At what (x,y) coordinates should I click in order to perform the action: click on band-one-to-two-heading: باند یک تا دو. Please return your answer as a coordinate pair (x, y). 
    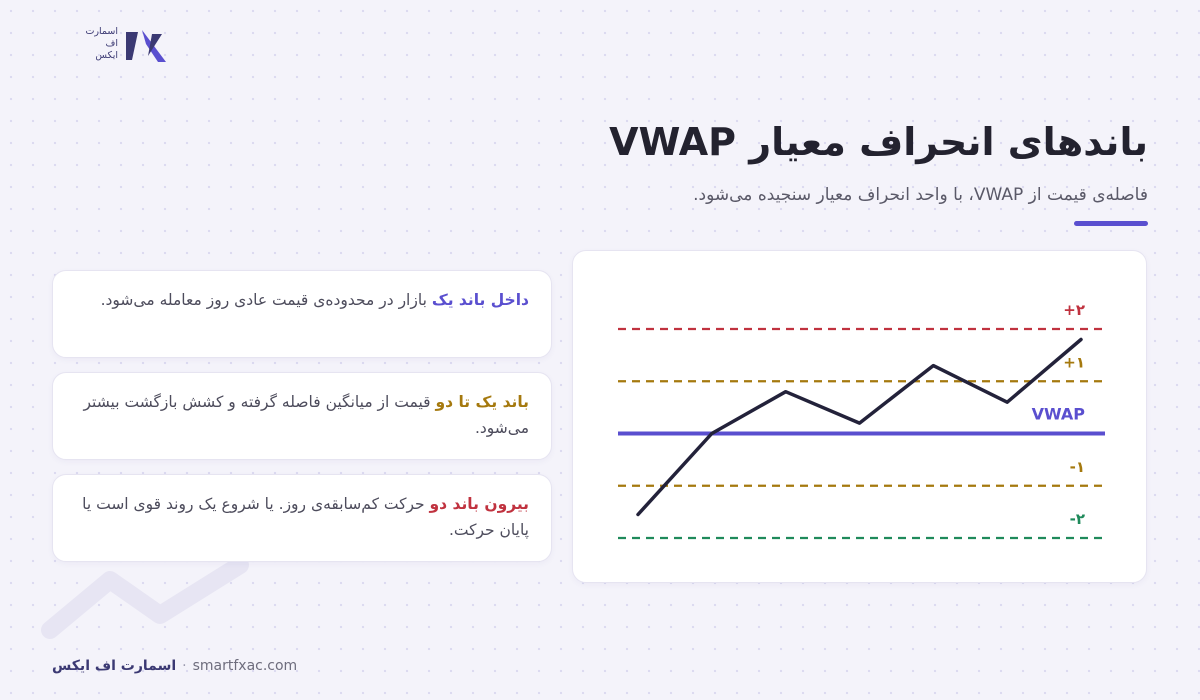
    Looking at the image, I should click on (482, 402).